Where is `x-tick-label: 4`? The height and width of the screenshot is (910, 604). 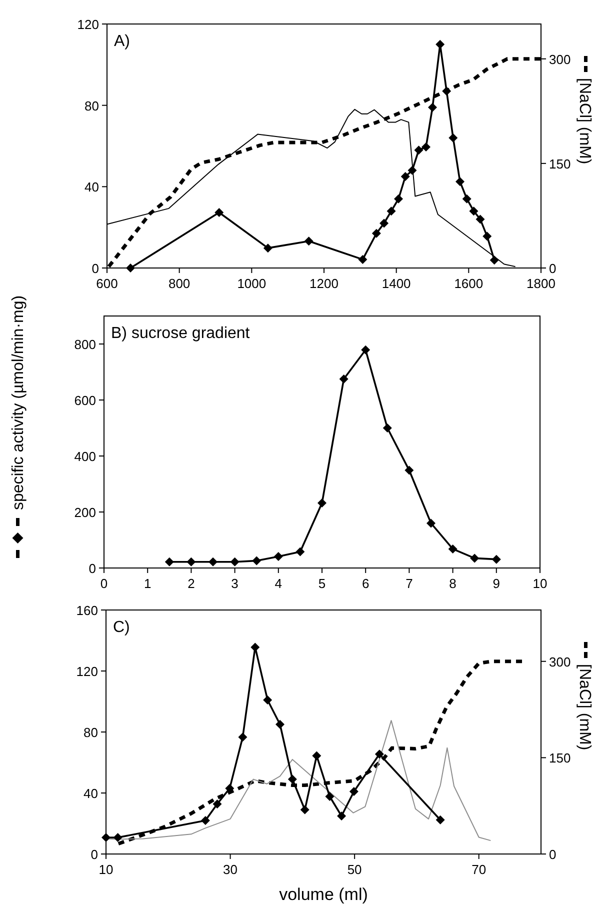
x-tick-label: 4 is located at coordinates (278, 583).